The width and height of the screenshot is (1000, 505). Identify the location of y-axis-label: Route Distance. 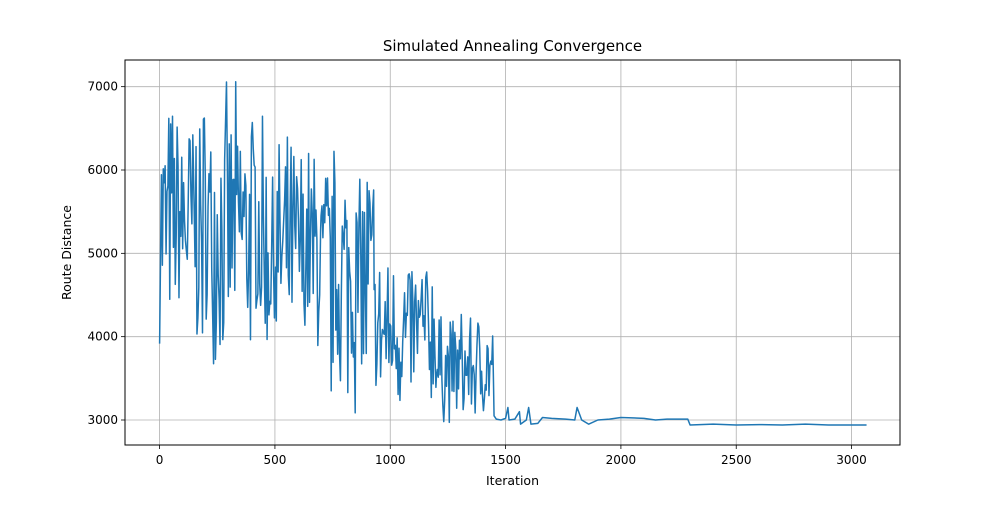
(66, 252).